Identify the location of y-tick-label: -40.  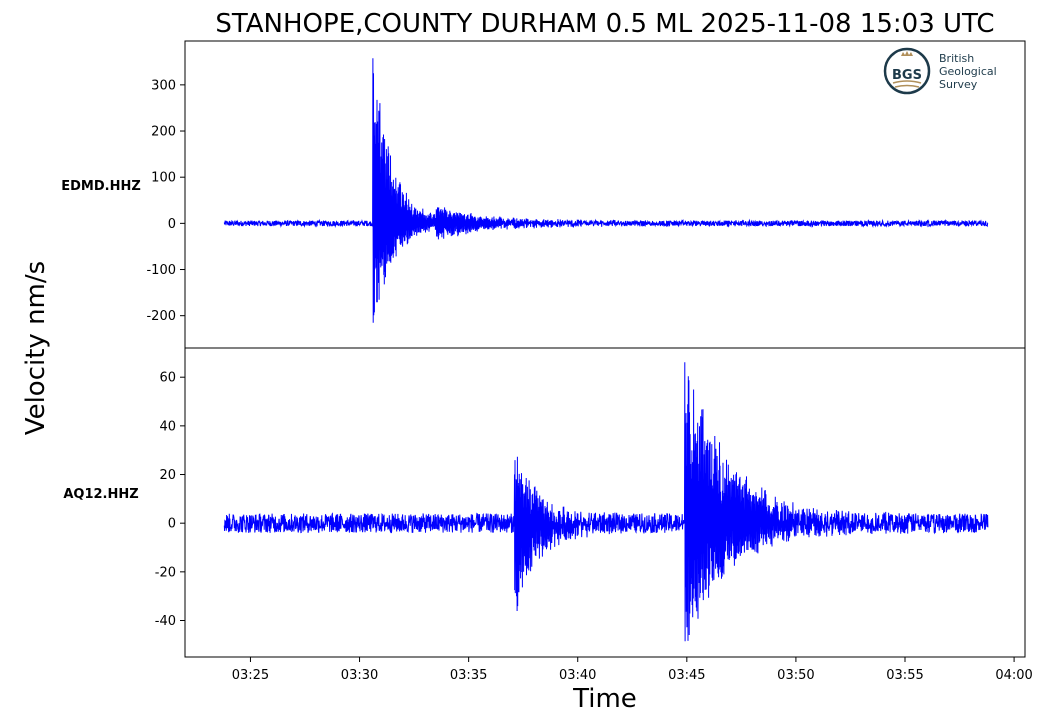
(165, 621).